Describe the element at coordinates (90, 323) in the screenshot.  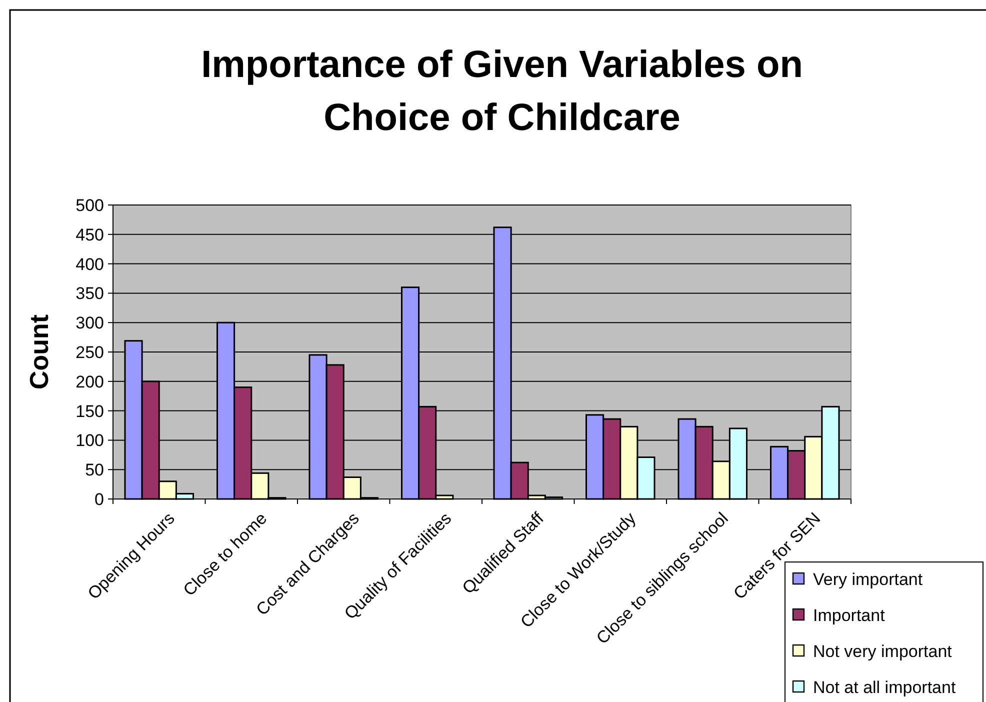
I see `y-tick-label: 300` at that location.